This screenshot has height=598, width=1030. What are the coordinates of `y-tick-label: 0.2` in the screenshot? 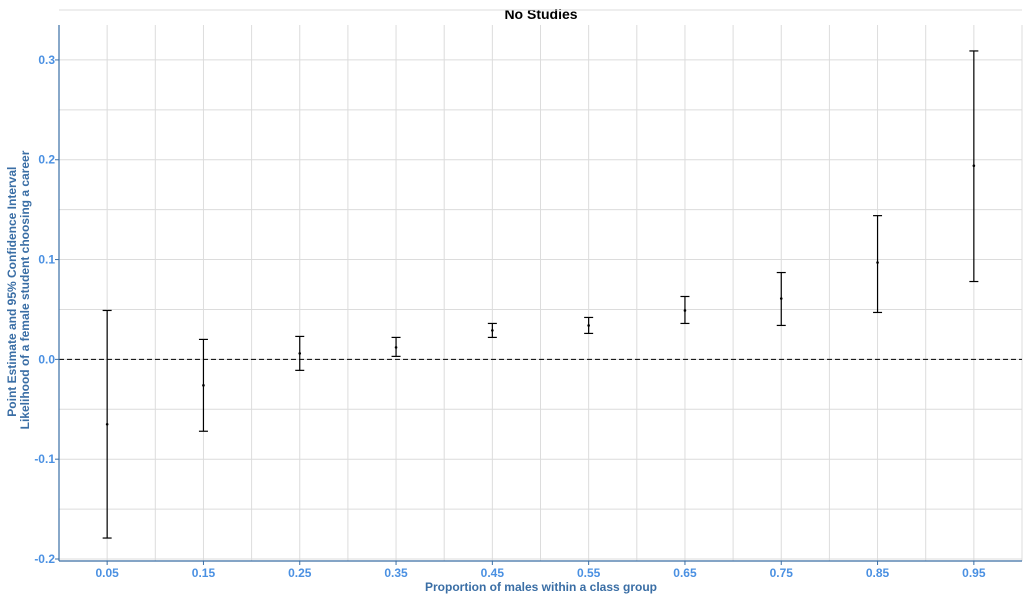 It's located at (46, 160).